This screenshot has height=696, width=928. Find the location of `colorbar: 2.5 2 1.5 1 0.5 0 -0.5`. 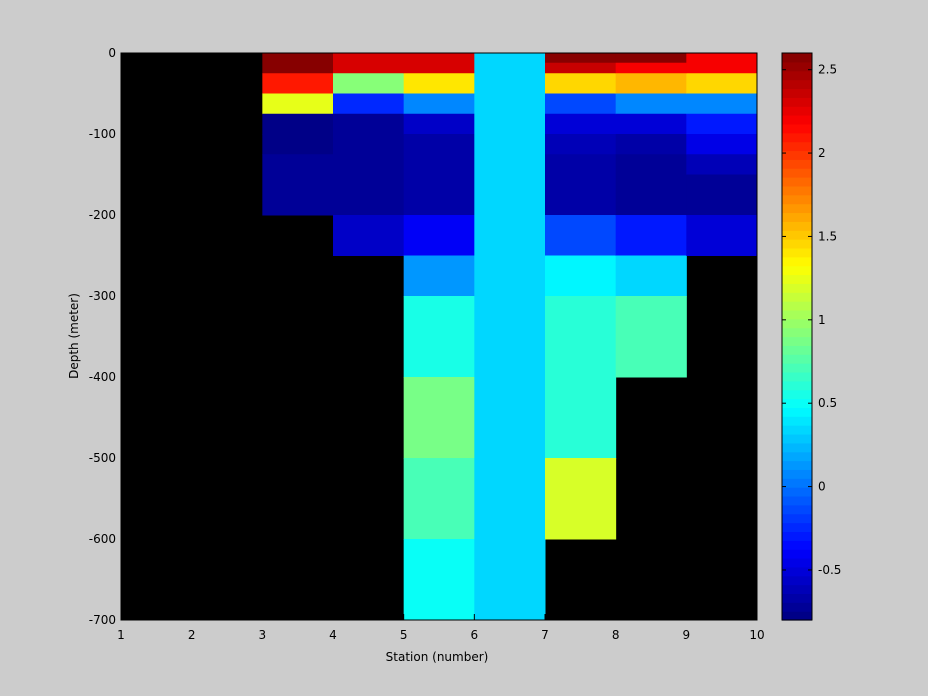

colorbar: 2.5 2 1.5 1 0.5 0 -0.5 is located at coordinates (811, 336).